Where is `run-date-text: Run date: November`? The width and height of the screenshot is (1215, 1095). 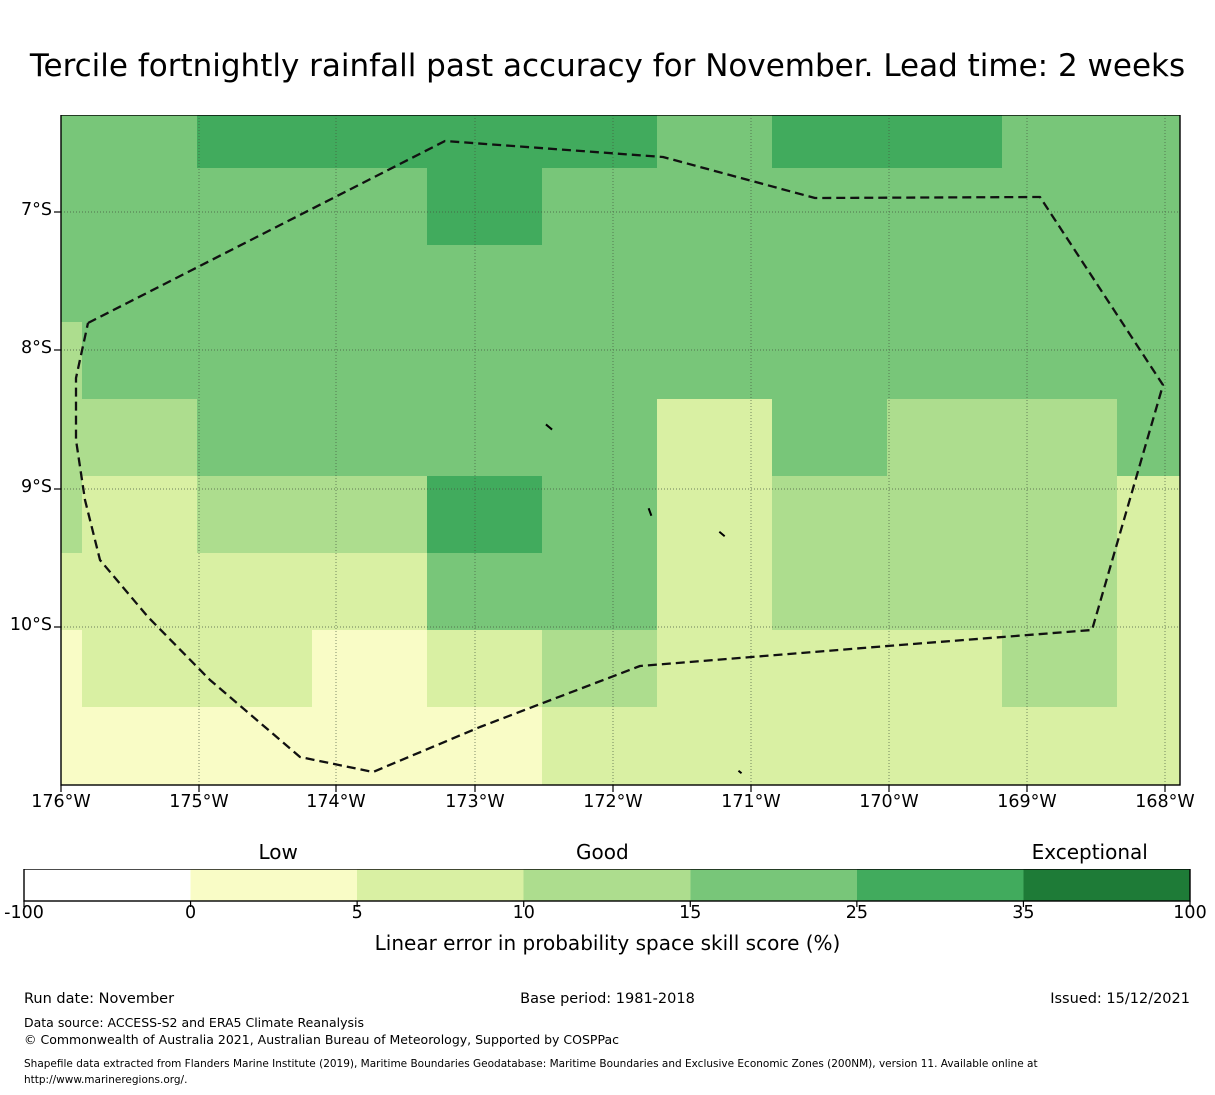 run-date-text: Run date: November is located at coordinates (99, 999).